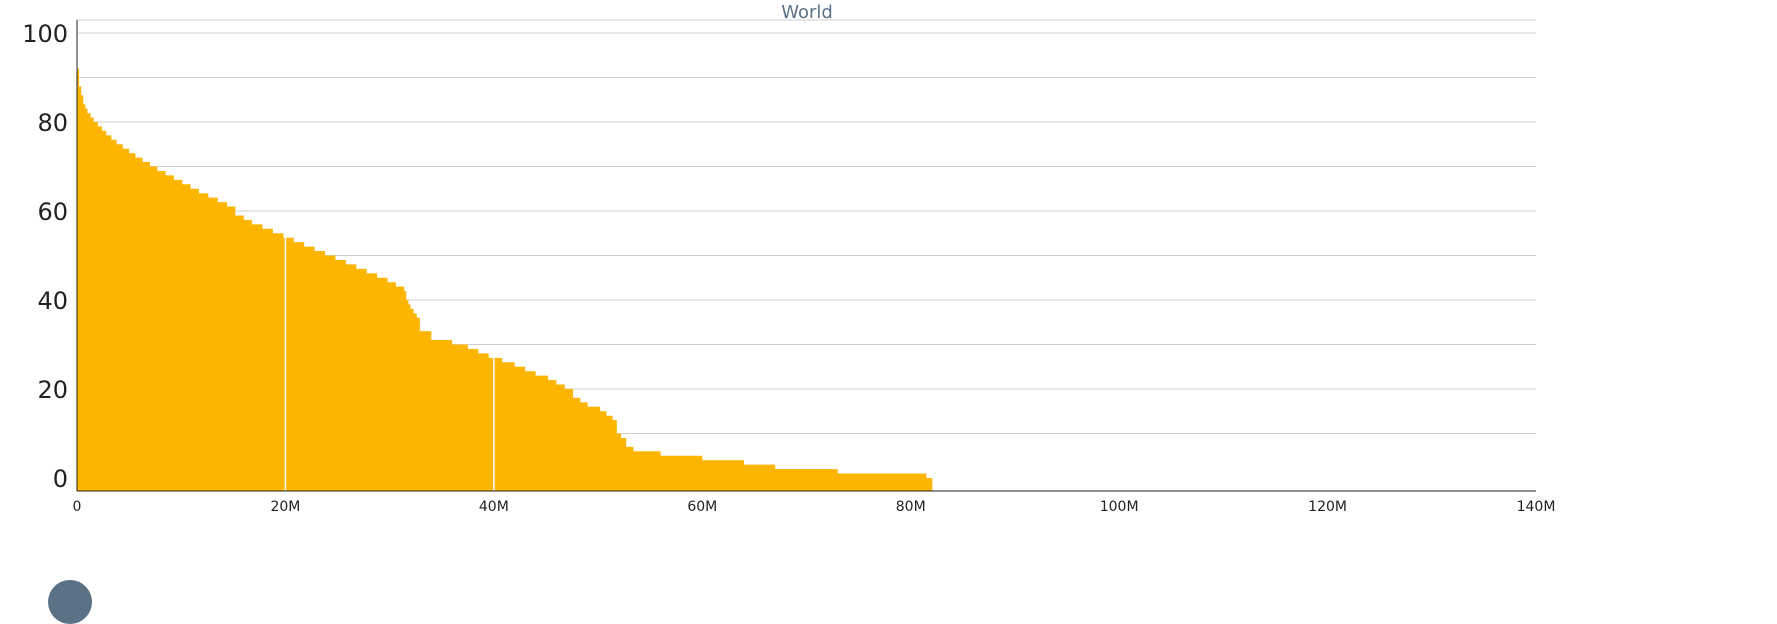 The width and height of the screenshot is (1777, 624). Describe the element at coordinates (52, 212) in the screenshot. I see `y-tick-label: 60` at that location.